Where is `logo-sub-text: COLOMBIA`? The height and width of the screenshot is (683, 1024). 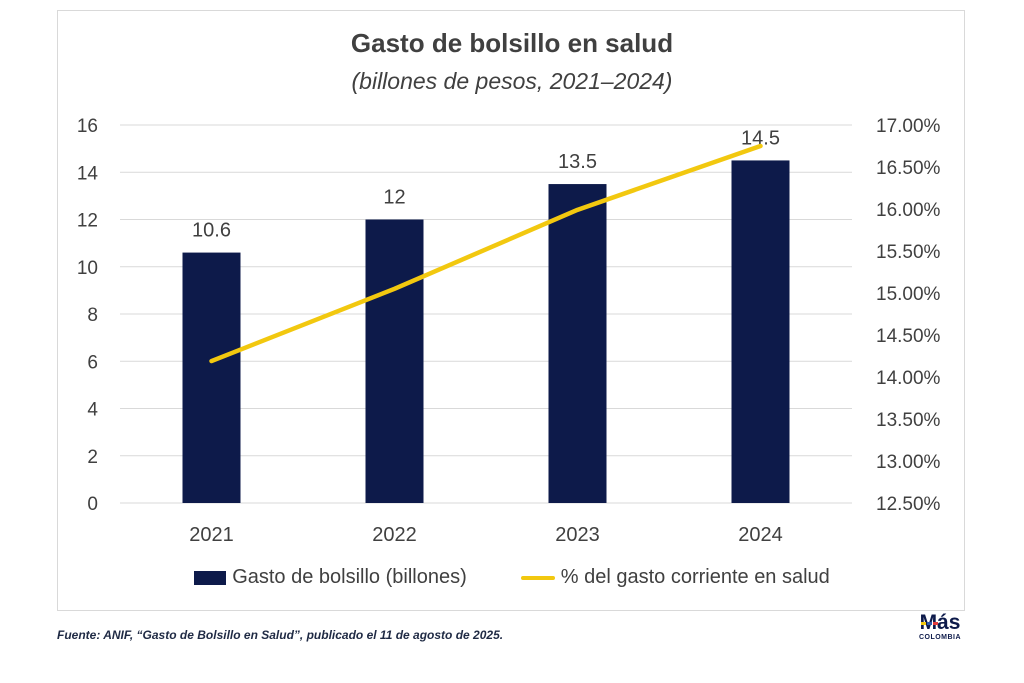 logo-sub-text: COLOMBIA is located at coordinates (940, 637).